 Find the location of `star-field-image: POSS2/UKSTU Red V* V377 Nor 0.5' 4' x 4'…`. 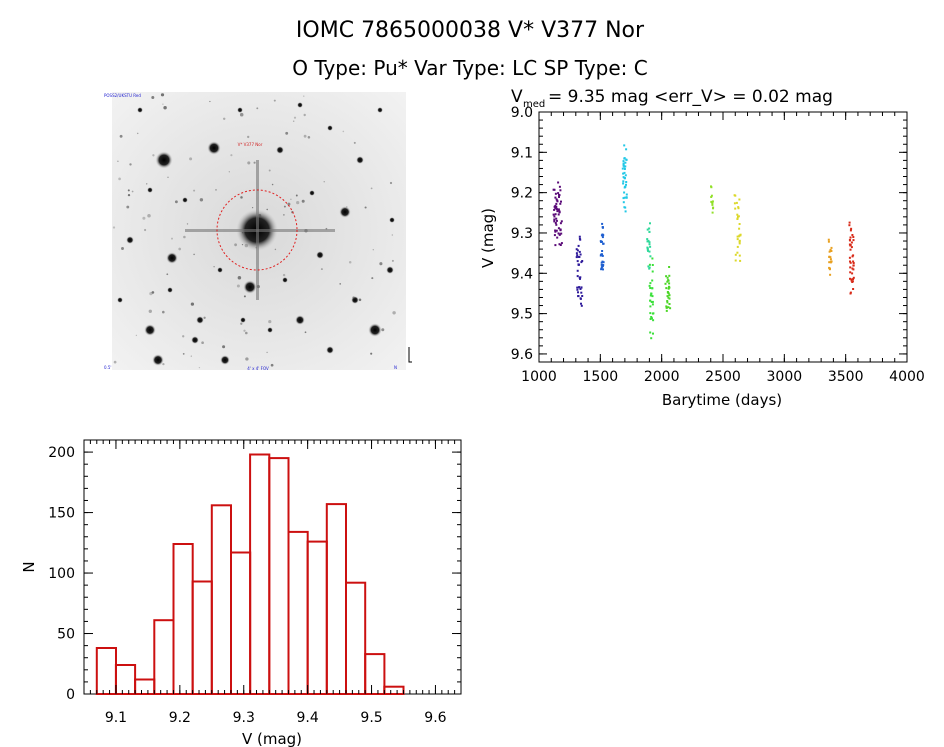

star-field-image: POSS2/UKSTU Red V* V377 Nor 0.5' 4' x 4'… is located at coordinates (258, 231).